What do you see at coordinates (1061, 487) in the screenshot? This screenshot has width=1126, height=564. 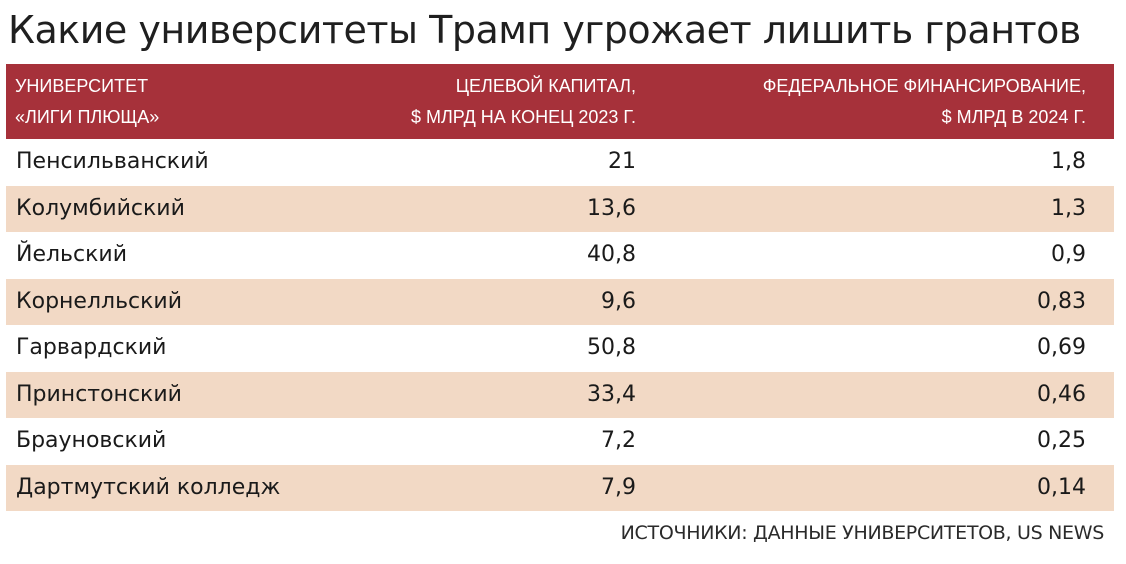 I see `cell-federal-funding: 0,14` at bounding box center [1061, 487].